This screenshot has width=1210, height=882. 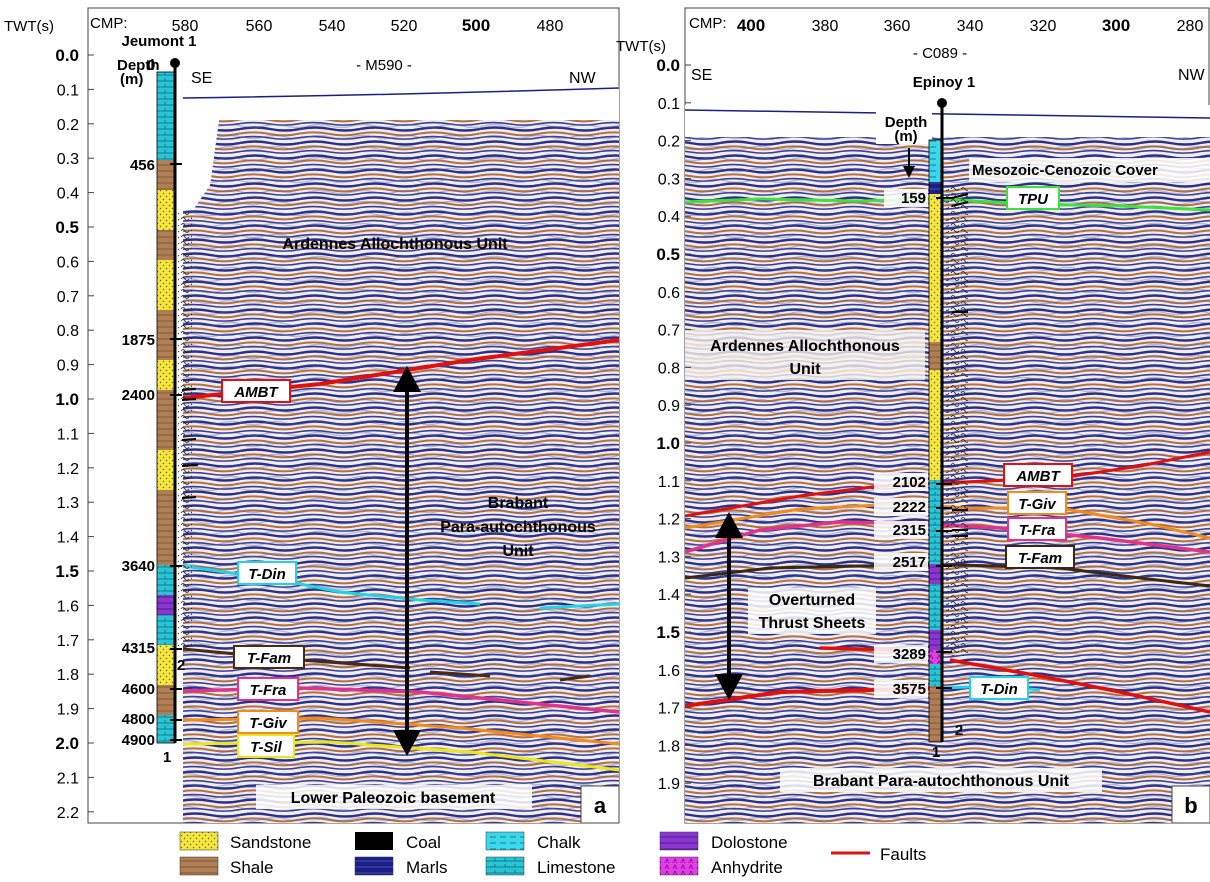 I want to click on svg-text: Coal, so click(x=423, y=842).